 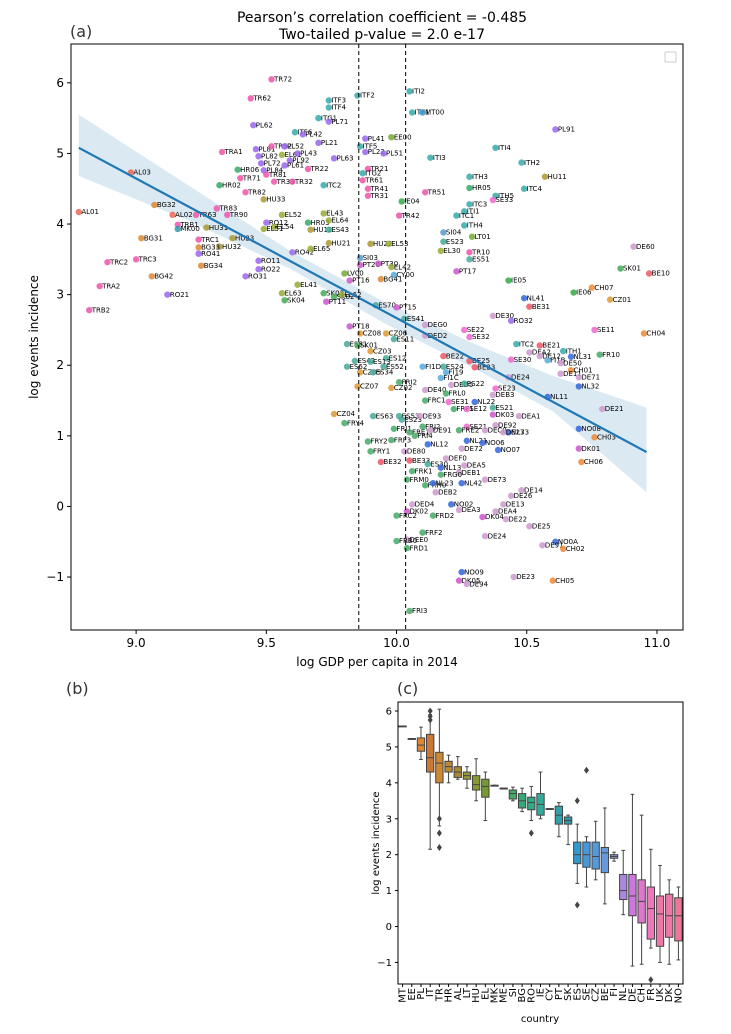 What do you see at coordinates (403, 995) in the screenshot?
I see `box-category-label: MT` at bounding box center [403, 995].